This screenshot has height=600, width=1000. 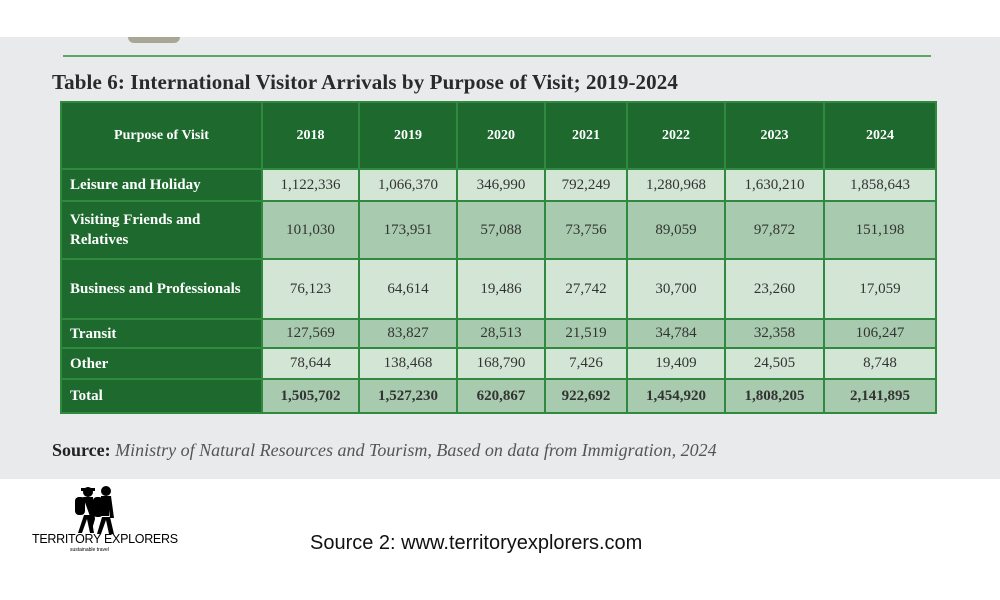 What do you see at coordinates (81, 450) in the screenshot?
I see `source-label: Source:` at bounding box center [81, 450].